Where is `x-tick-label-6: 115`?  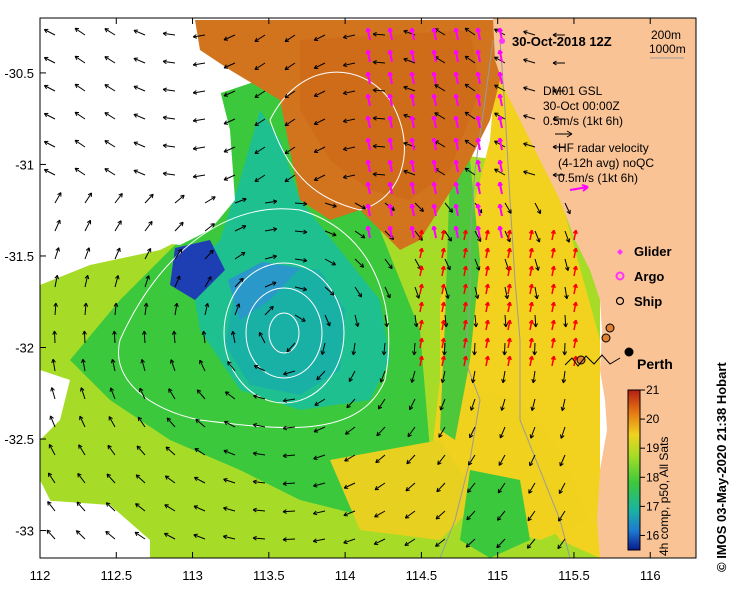
x-tick-label-6: 115 is located at coordinates (497, 575).